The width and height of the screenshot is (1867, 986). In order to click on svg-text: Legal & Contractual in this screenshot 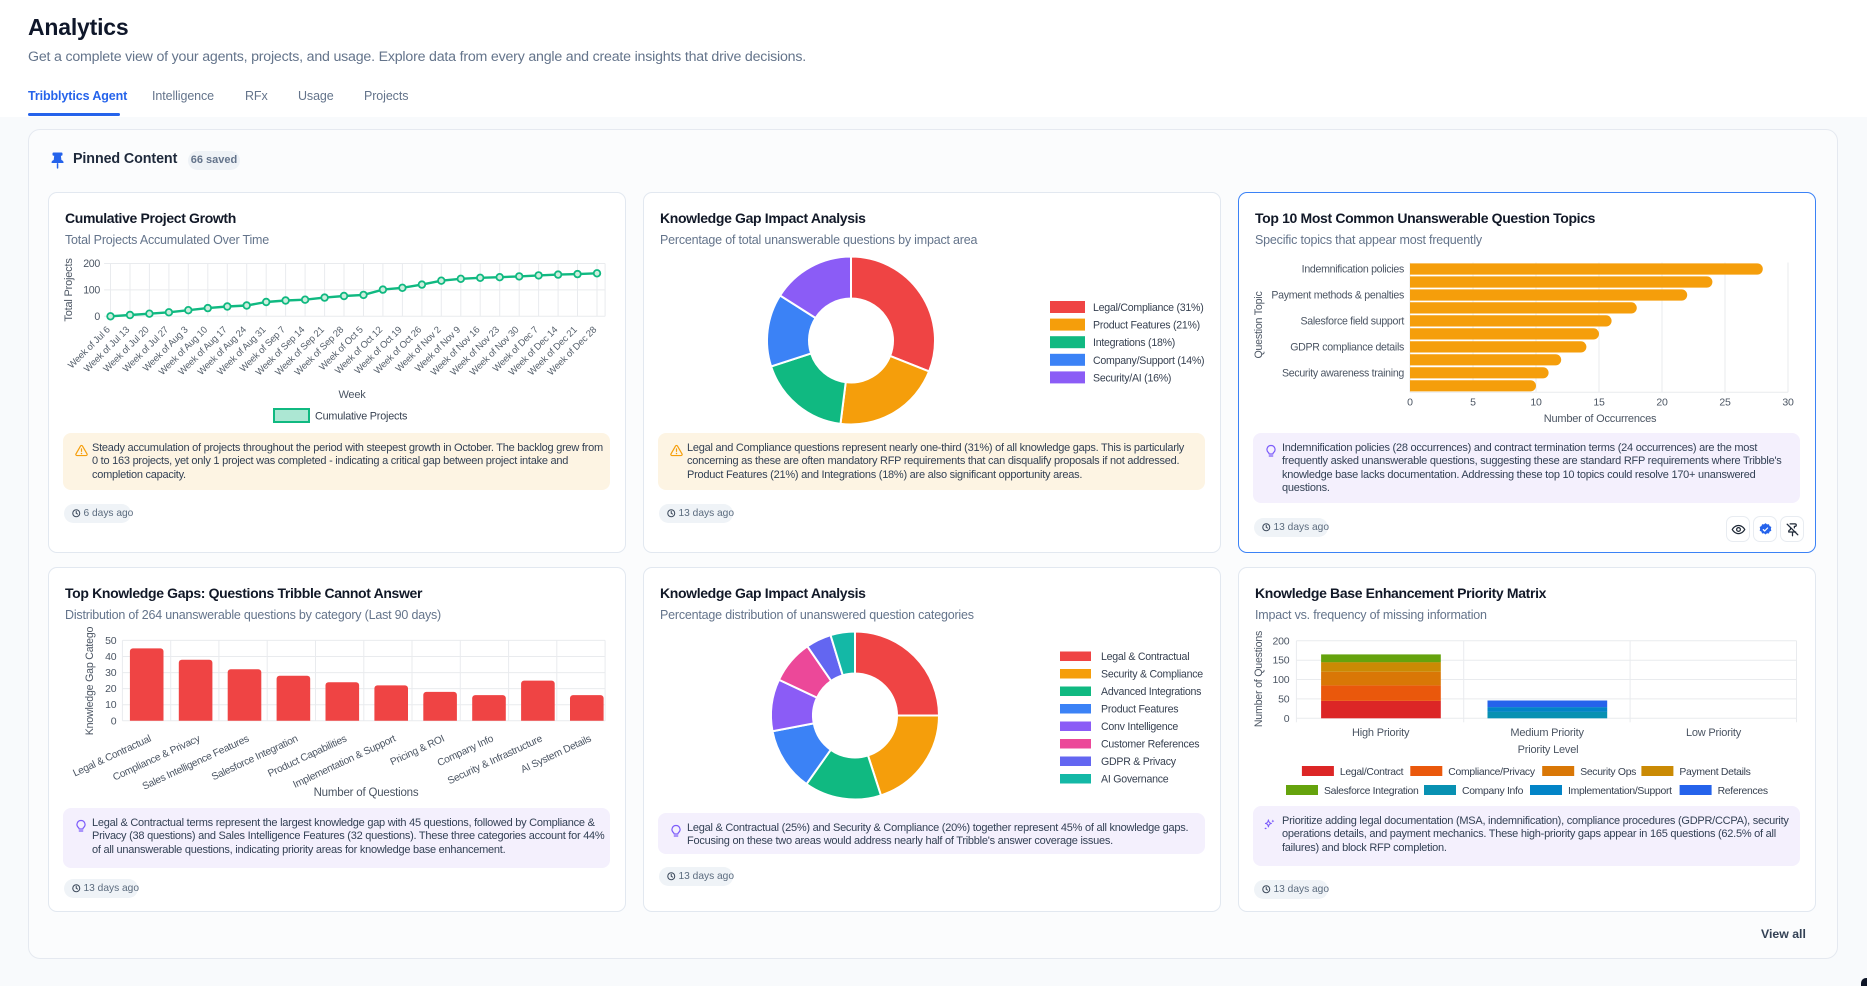, I will do `click(1145, 657)`.